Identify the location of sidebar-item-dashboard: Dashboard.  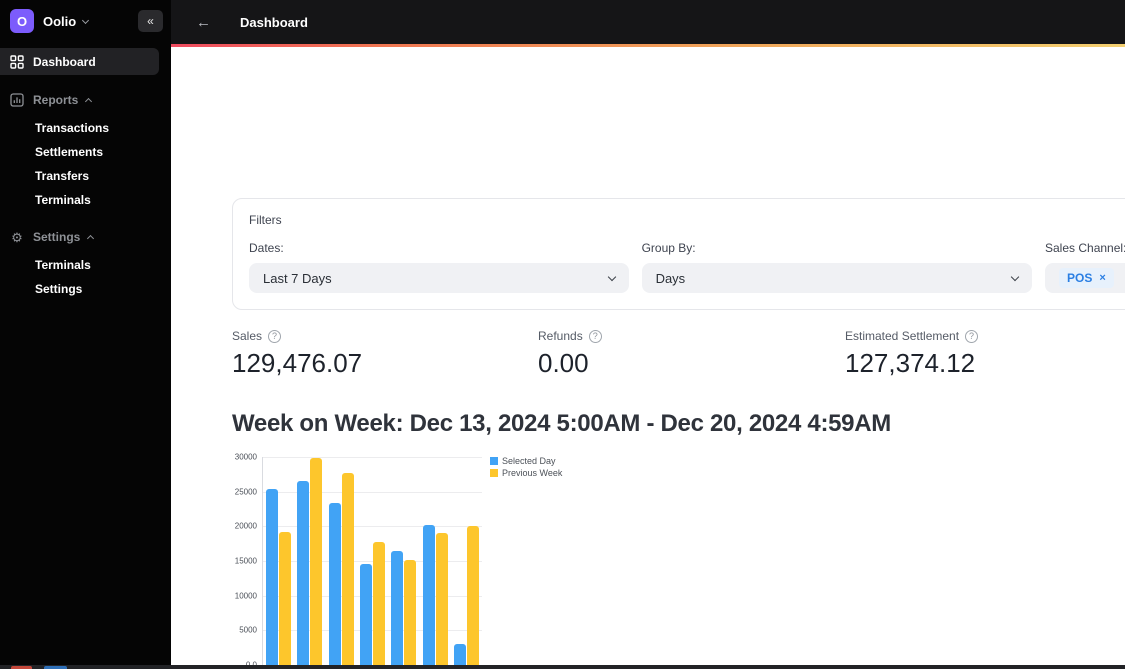
(79, 61).